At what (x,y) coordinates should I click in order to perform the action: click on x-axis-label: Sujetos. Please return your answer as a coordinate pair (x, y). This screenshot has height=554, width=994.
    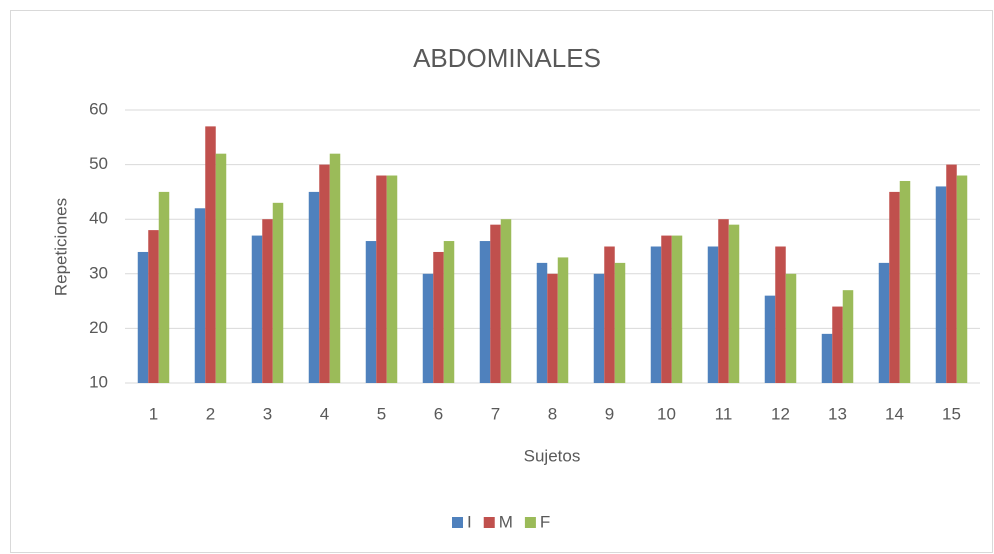
    Looking at the image, I should click on (552, 455).